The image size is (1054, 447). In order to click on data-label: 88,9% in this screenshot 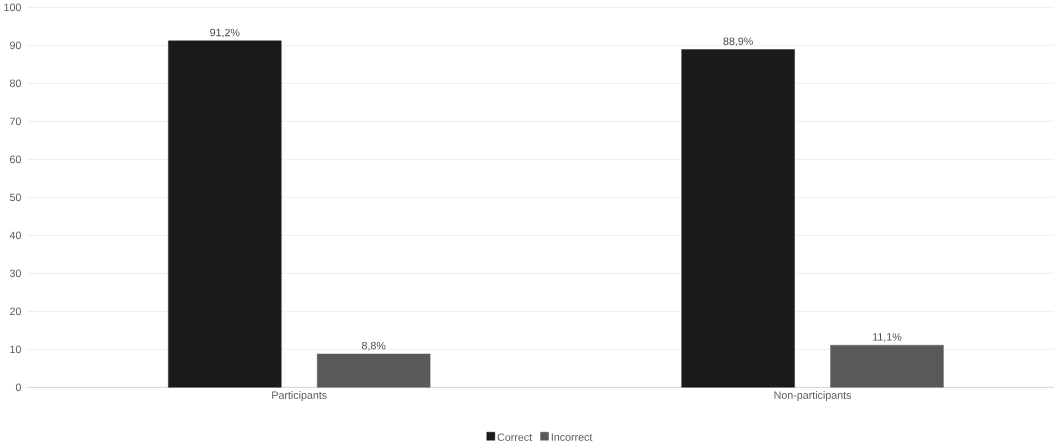, I will do `click(738, 42)`.